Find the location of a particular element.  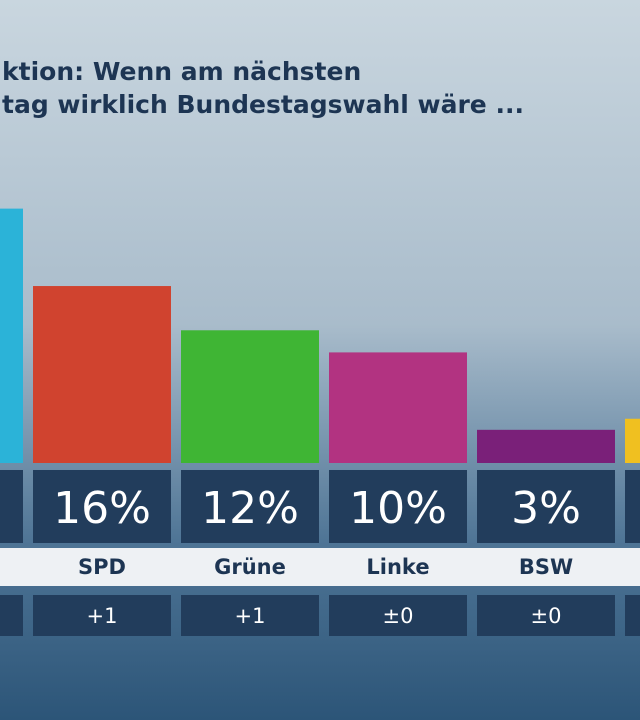

value-label: 12% is located at coordinates (250, 508).